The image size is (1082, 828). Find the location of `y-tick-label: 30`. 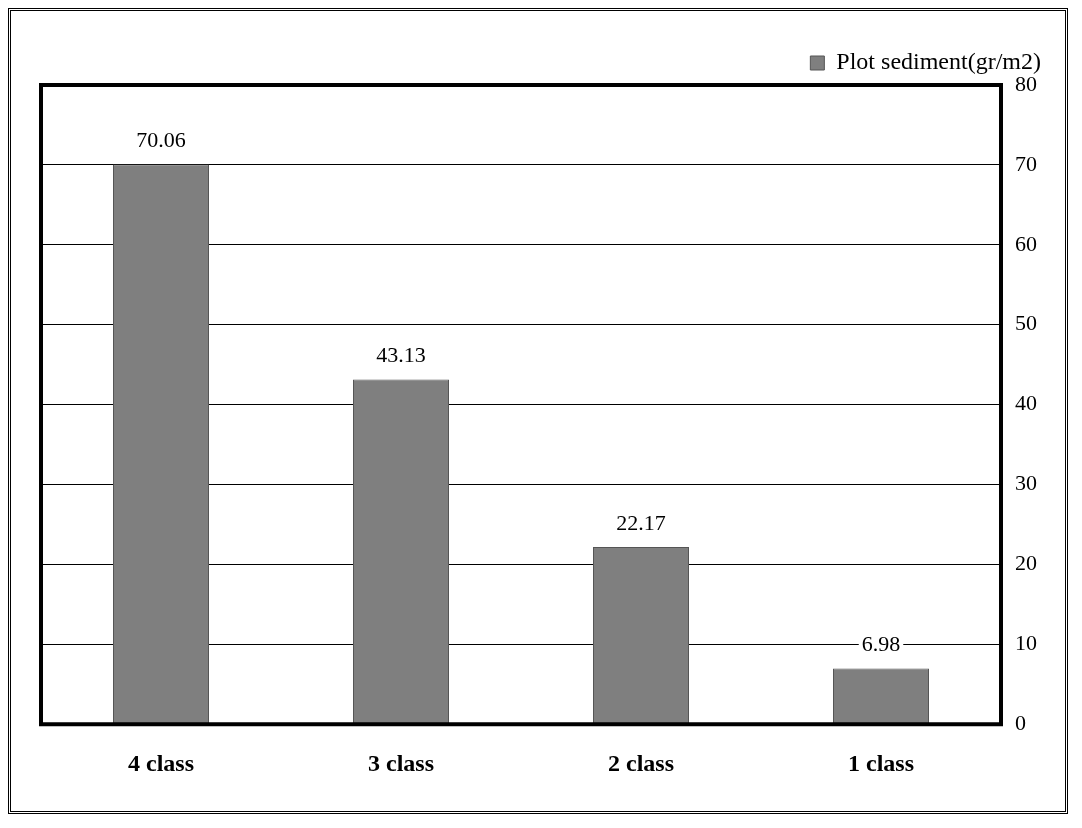

y-tick-label: 30 is located at coordinates (1026, 483).